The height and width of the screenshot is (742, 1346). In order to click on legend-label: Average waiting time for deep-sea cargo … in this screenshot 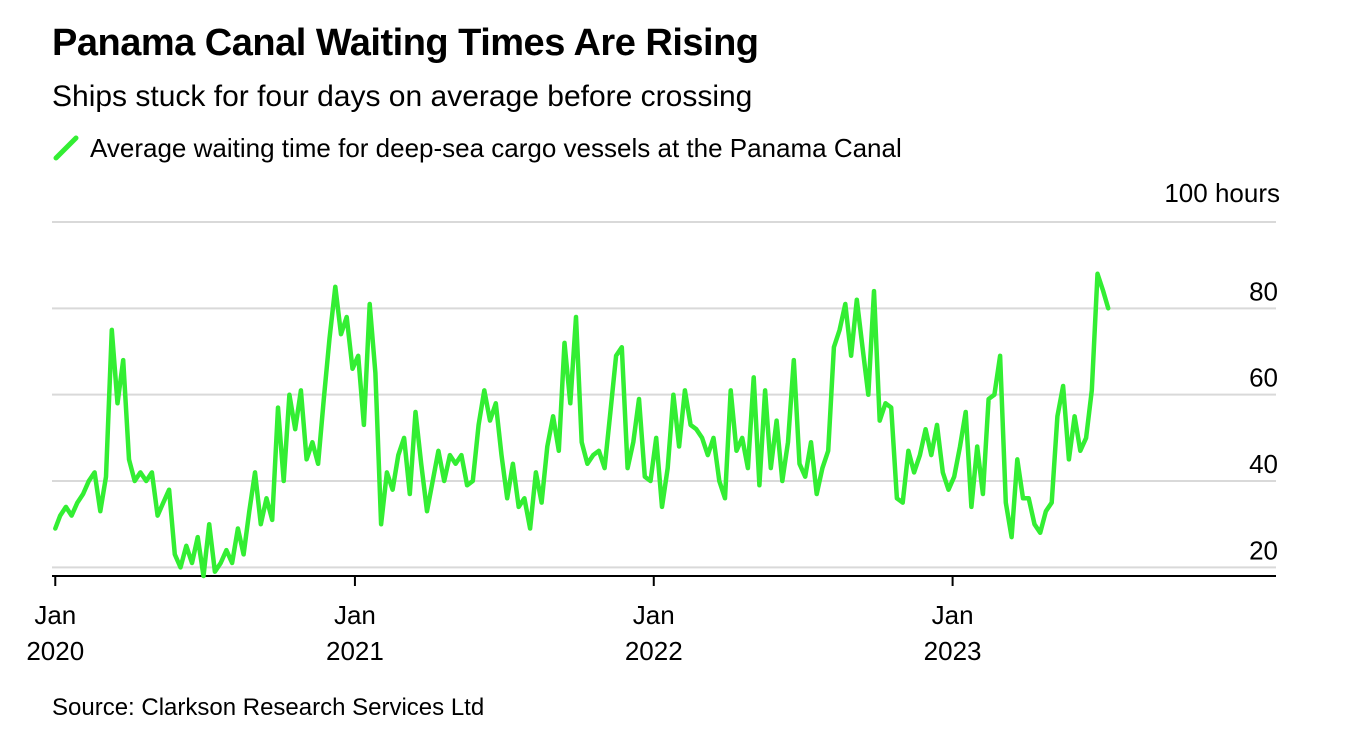, I will do `click(496, 147)`.